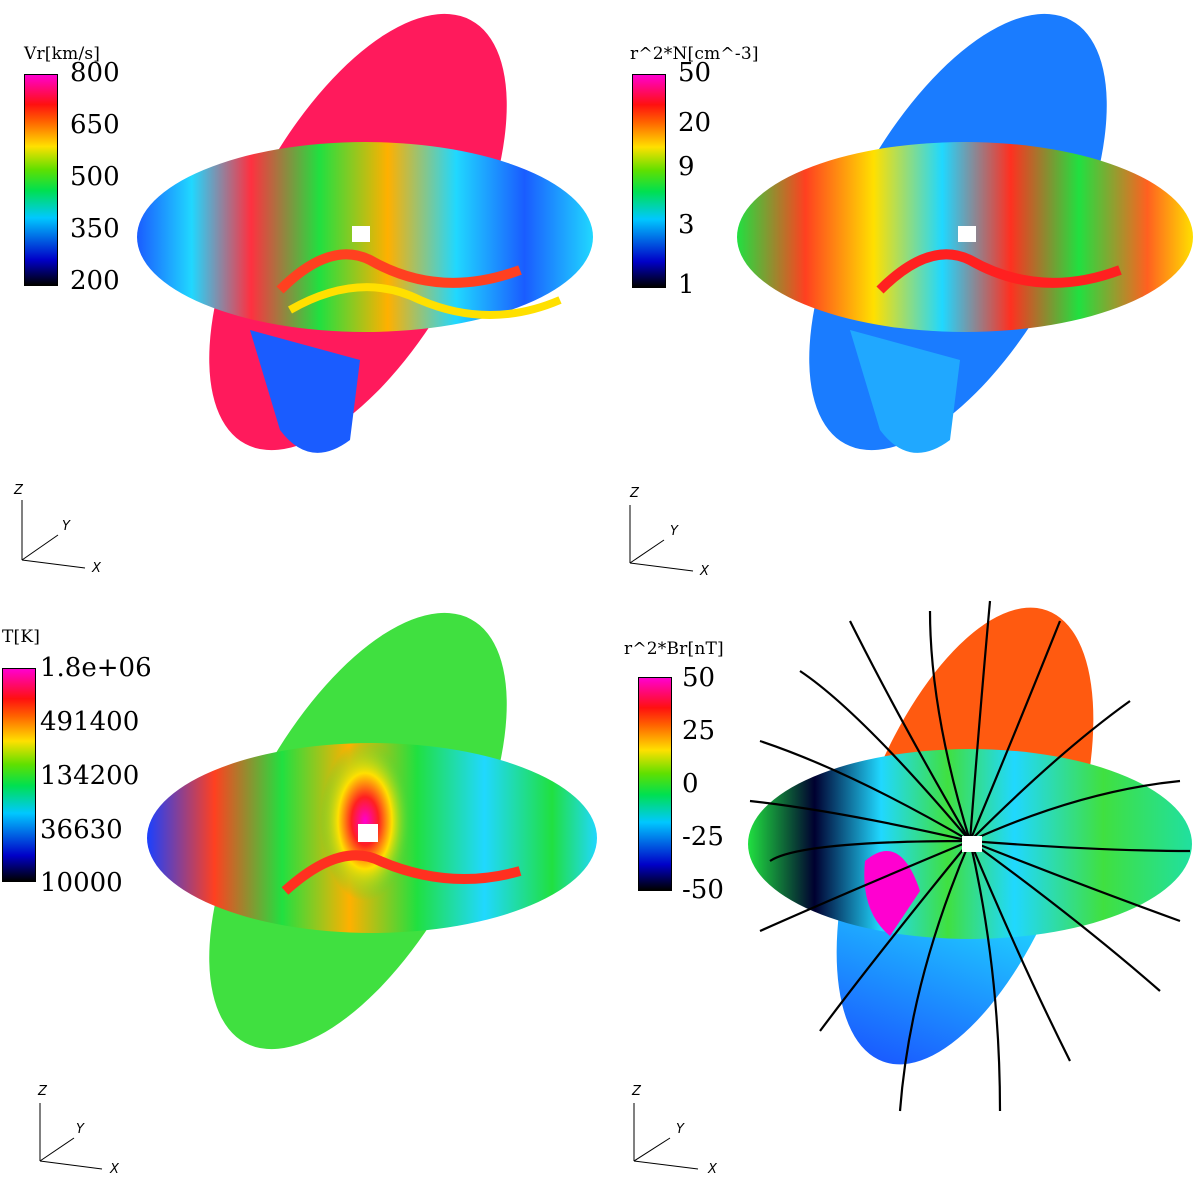 The image size is (1200, 1182). I want to click on density-axis-z-label: Z, so click(634, 493).